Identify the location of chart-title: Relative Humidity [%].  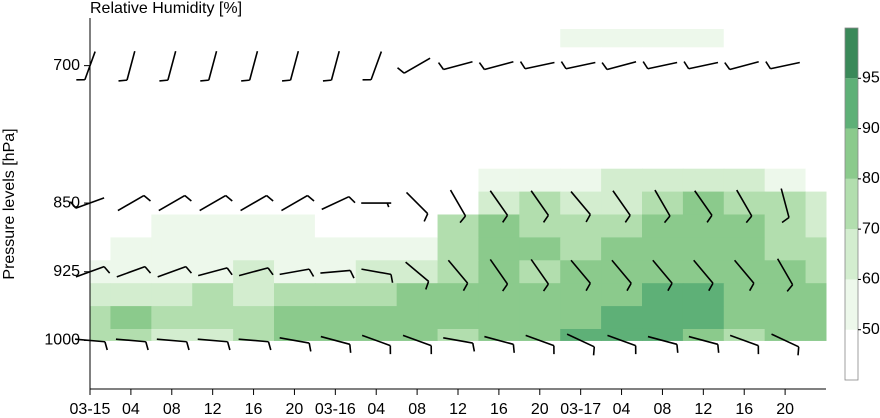
(166, 8).